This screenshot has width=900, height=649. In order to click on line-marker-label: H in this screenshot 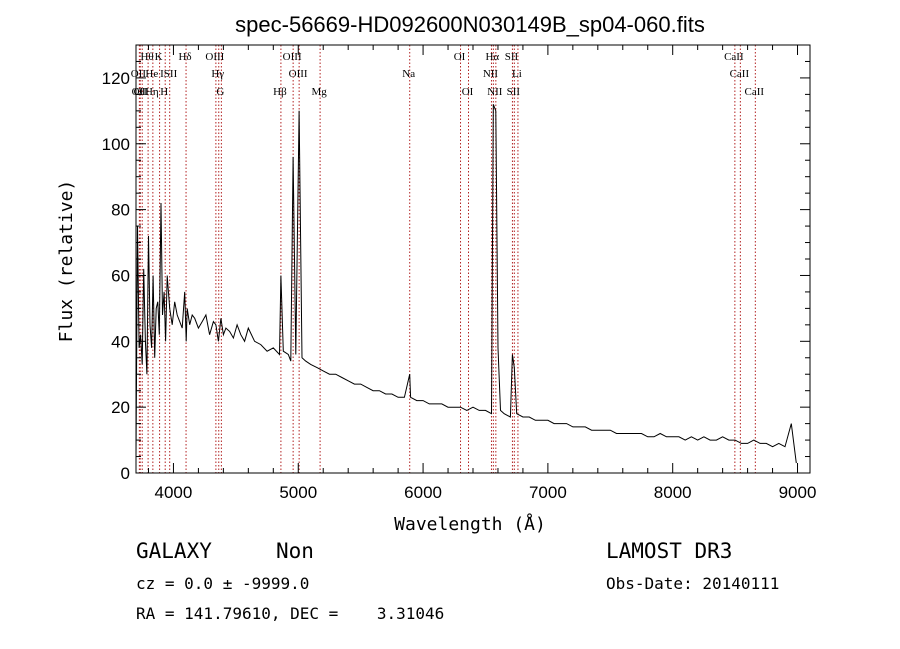, I will do `click(164, 92)`.